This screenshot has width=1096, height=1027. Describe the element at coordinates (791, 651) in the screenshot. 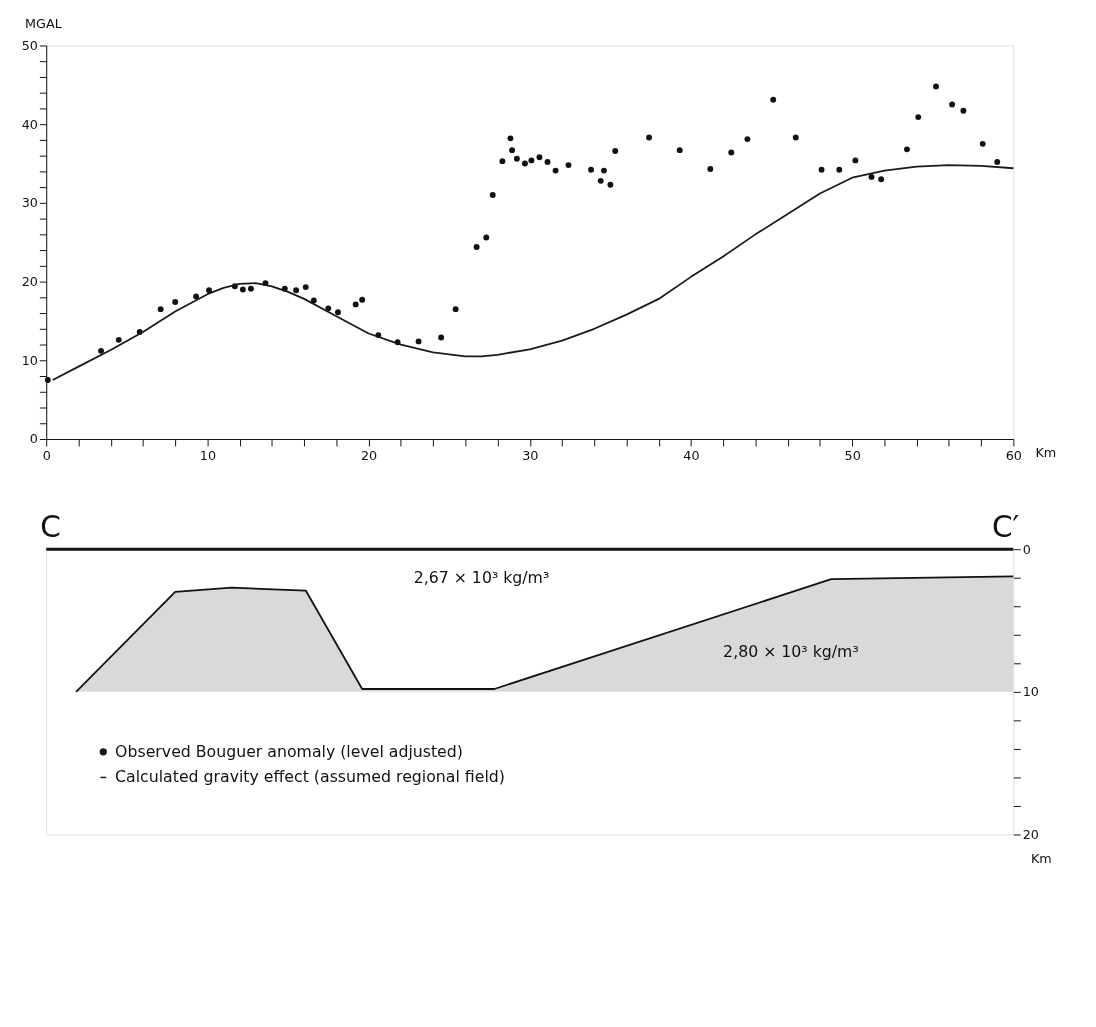

I see `annotation: 2,80 × 10³ kg/m³` at that location.